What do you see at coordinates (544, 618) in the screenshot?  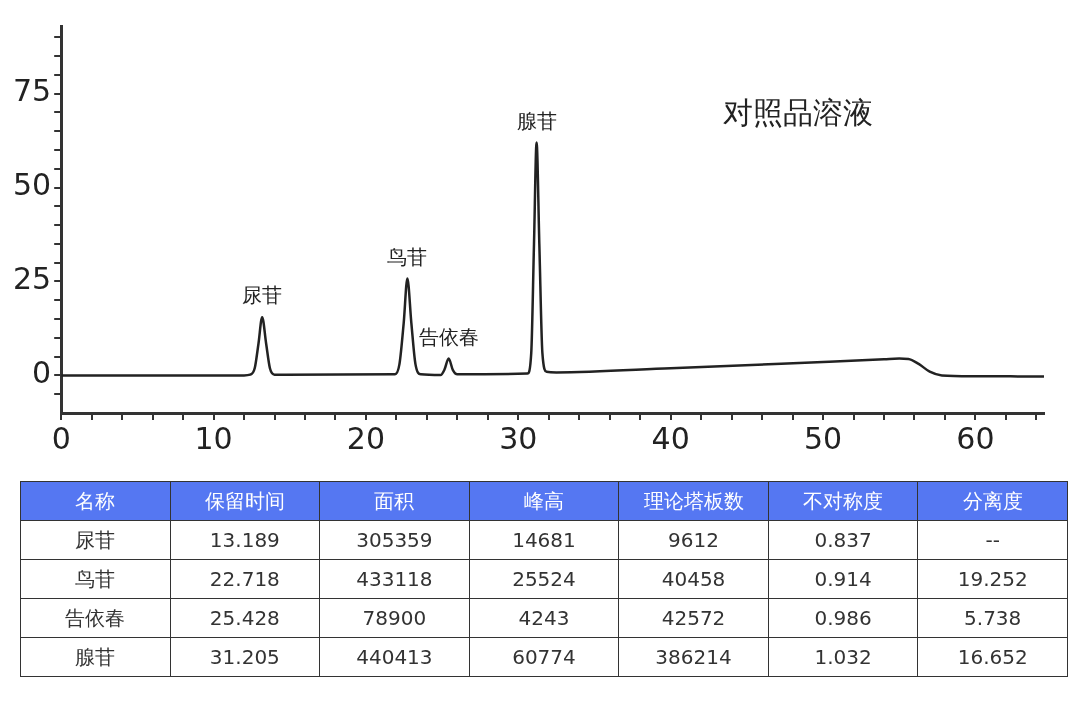 I see `text: 4243` at bounding box center [544, 618].